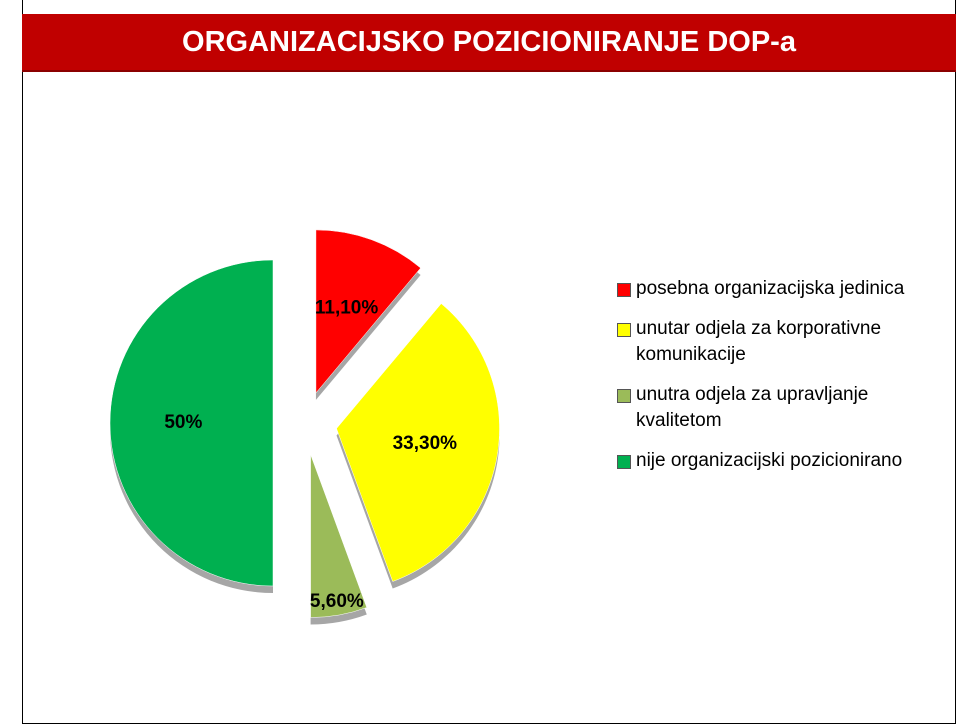  I want to click on legend-label: unutra odjela za upravljanje kvalitetom, so click(752, 407).